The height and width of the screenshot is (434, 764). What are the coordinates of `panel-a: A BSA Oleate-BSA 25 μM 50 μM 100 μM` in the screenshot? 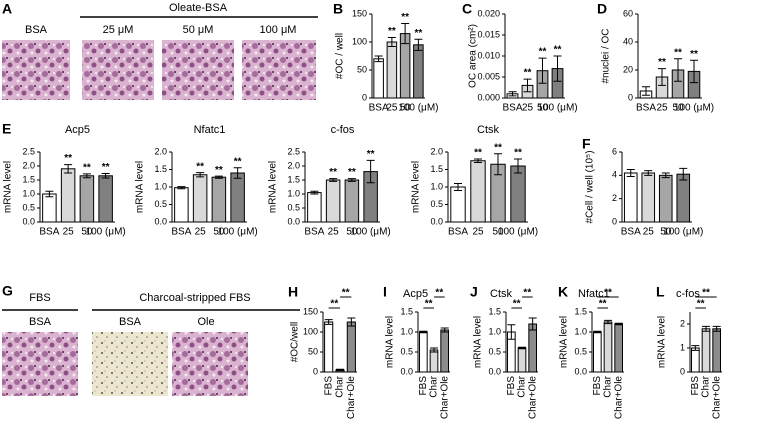 It's located at (160, 50).